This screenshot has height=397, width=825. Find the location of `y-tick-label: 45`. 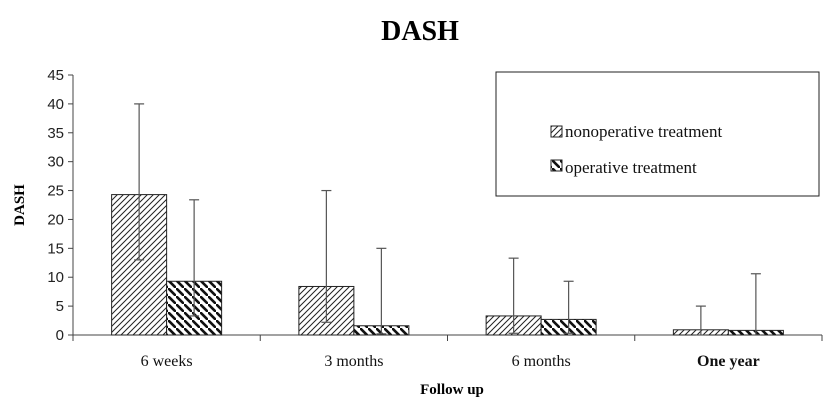

y-tick-label: 45 is located at coordinates (55, 75).